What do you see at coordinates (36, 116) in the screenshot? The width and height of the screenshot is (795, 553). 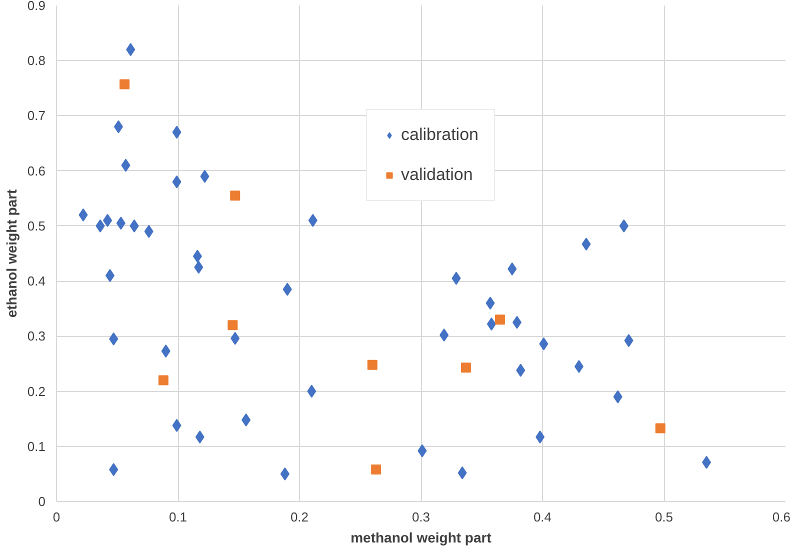 I see `y-tick-label: 0.7` at bounding box center [36, 116].